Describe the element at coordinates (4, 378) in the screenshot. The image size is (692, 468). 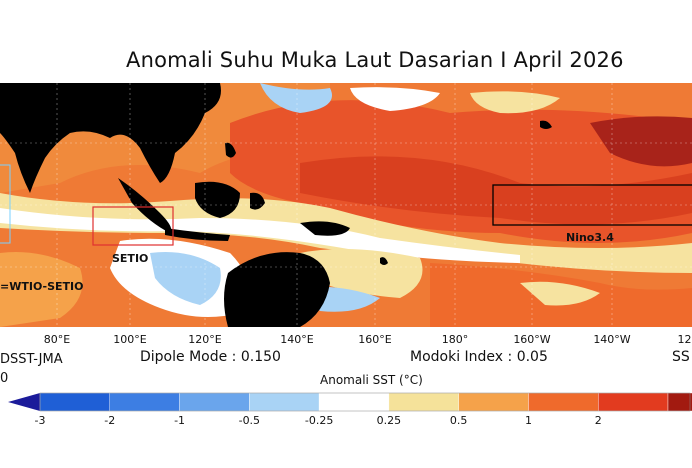
I see `source-line2: 0` at that location.